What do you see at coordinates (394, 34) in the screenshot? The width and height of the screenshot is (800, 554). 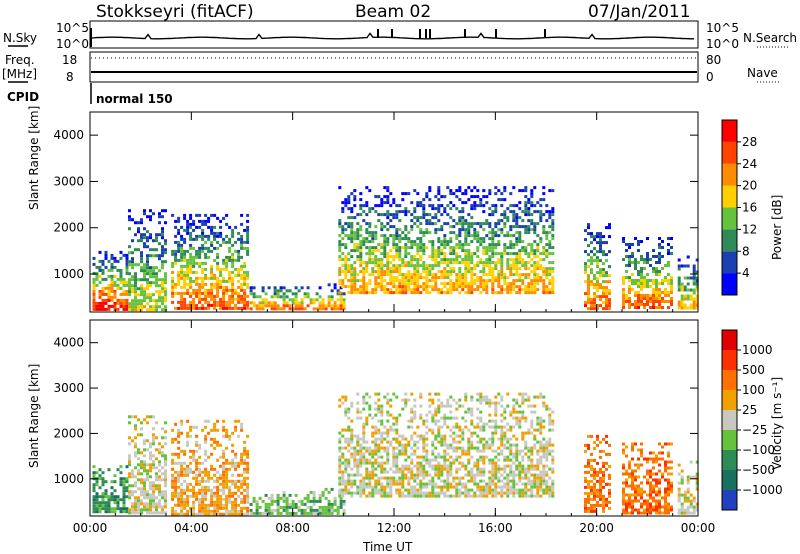 I see `nsky-strip-frame` at bounding box center [394, 34].